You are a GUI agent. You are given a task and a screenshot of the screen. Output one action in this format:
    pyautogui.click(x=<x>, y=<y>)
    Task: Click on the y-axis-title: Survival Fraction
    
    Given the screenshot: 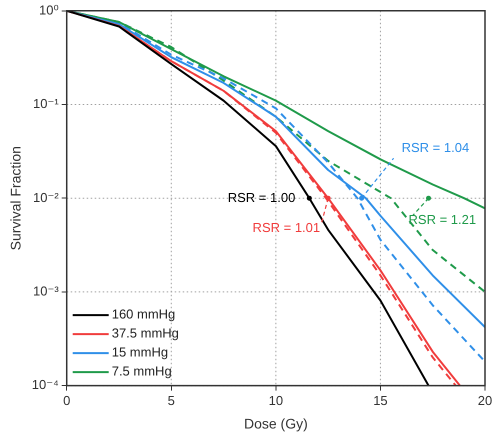 What is the action you would take?
    pyautogui.click(x=15, y=198)
    